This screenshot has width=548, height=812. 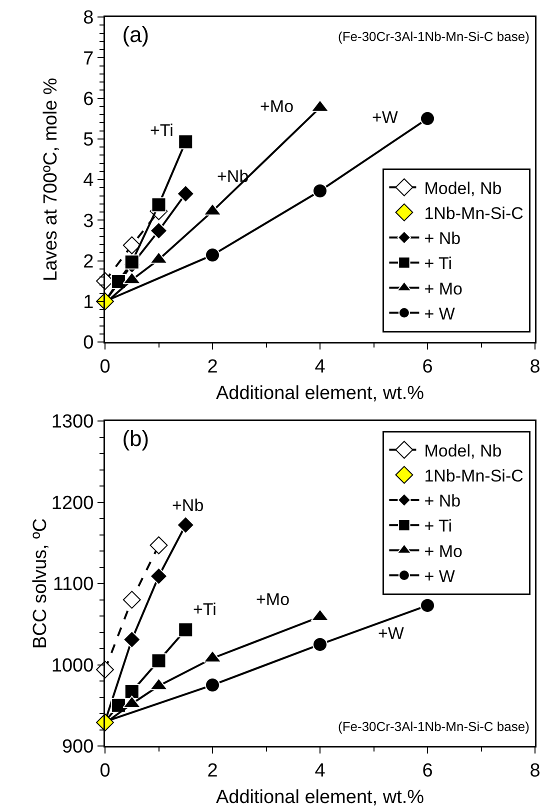 What do you see at coordinates (88, 140) in the screenshot?
I see `y-tick-label: 5` at bounding box center [88, 140].